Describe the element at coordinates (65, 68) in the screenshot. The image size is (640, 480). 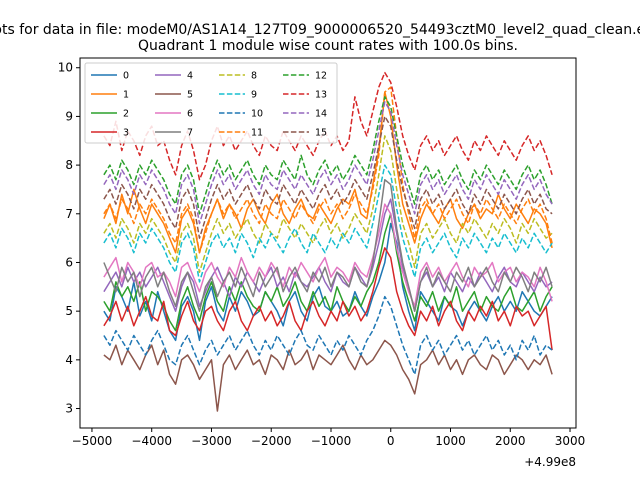
I see `y-tick-label: 10` at that location.